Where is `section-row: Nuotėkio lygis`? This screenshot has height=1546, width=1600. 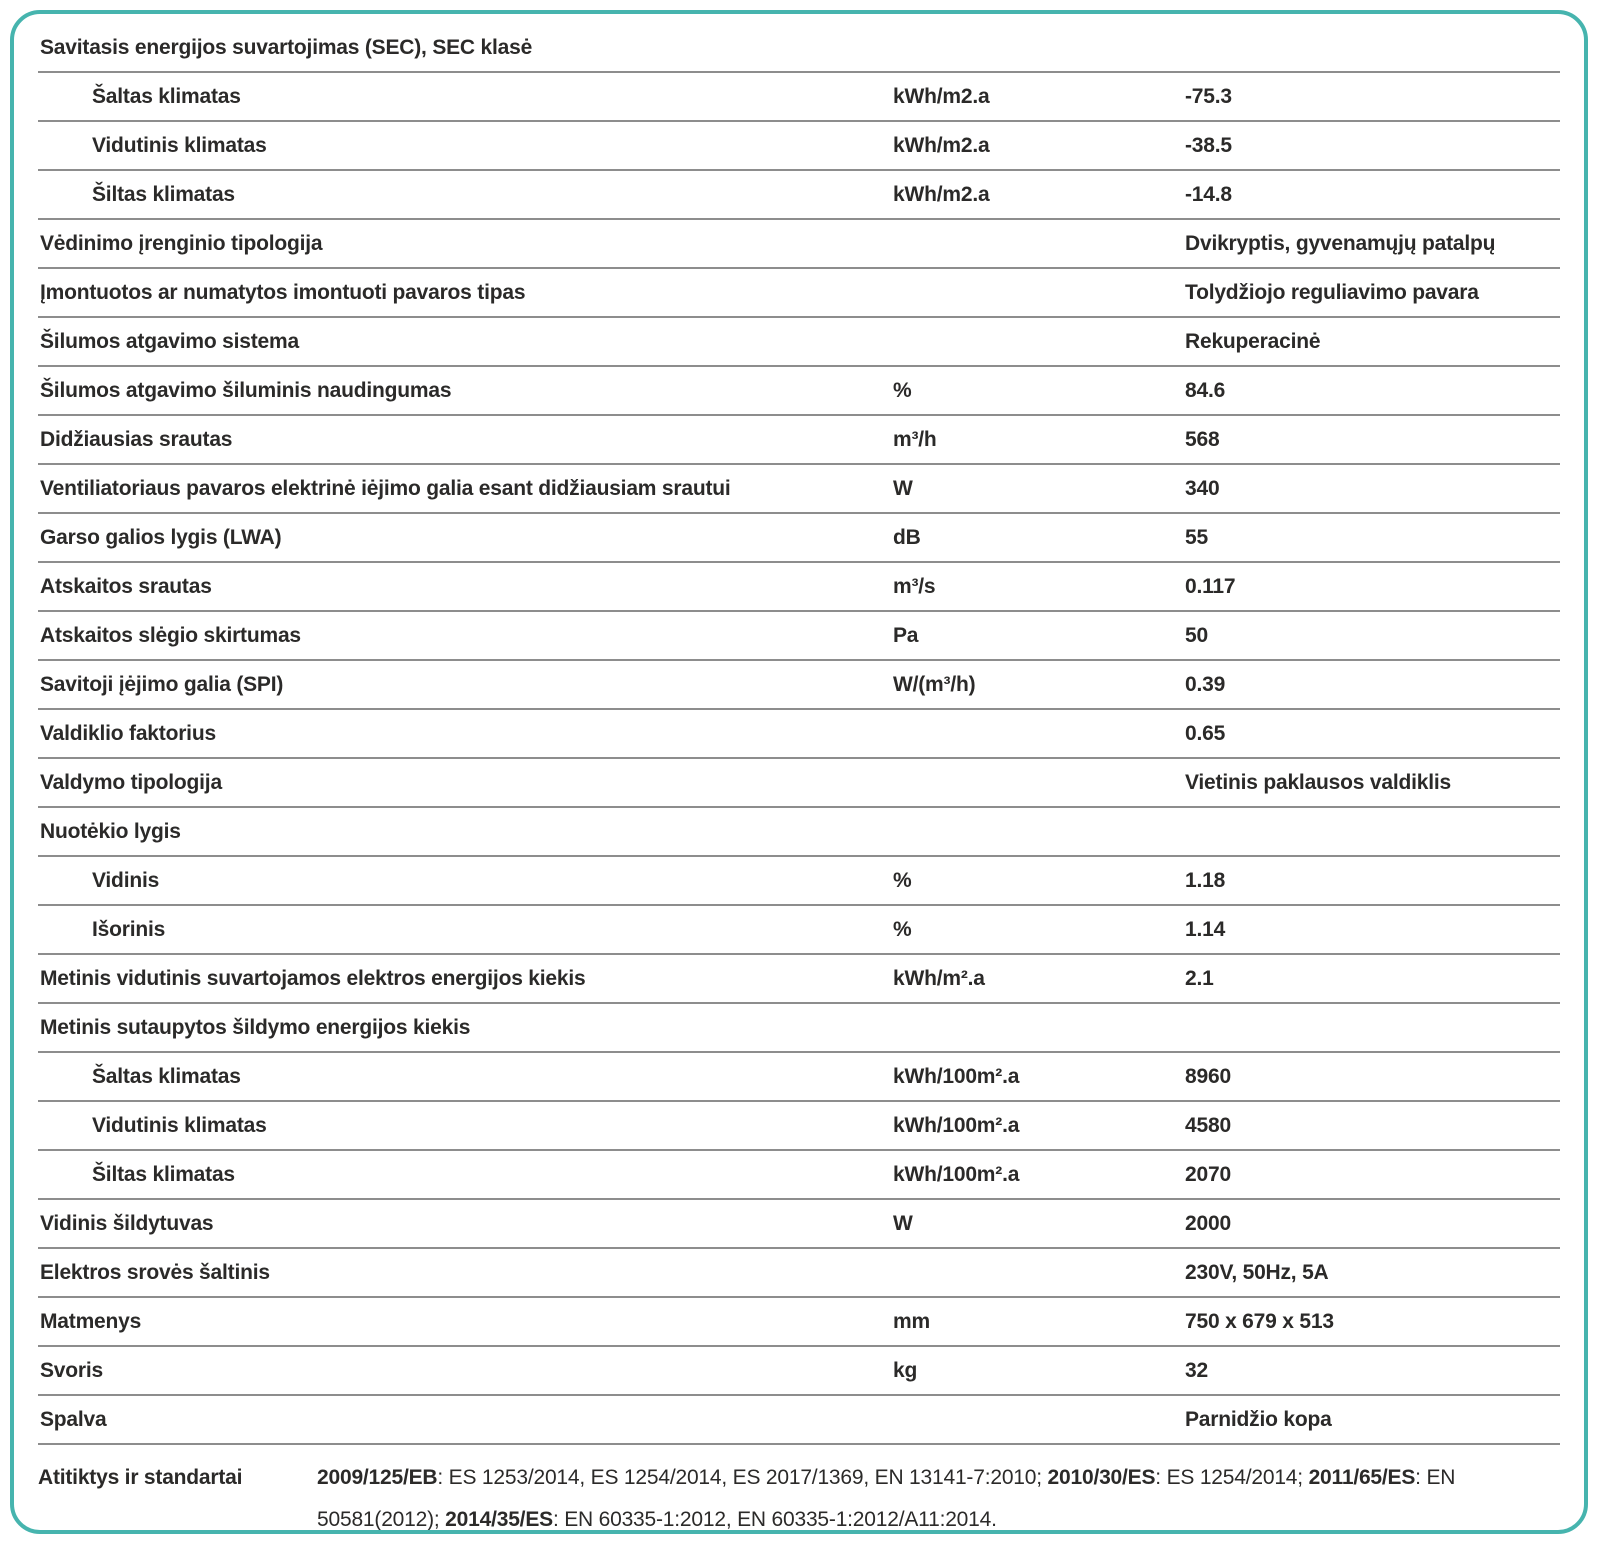 section-row: Nuotėkio lygis is located at coordinates (799, 832).